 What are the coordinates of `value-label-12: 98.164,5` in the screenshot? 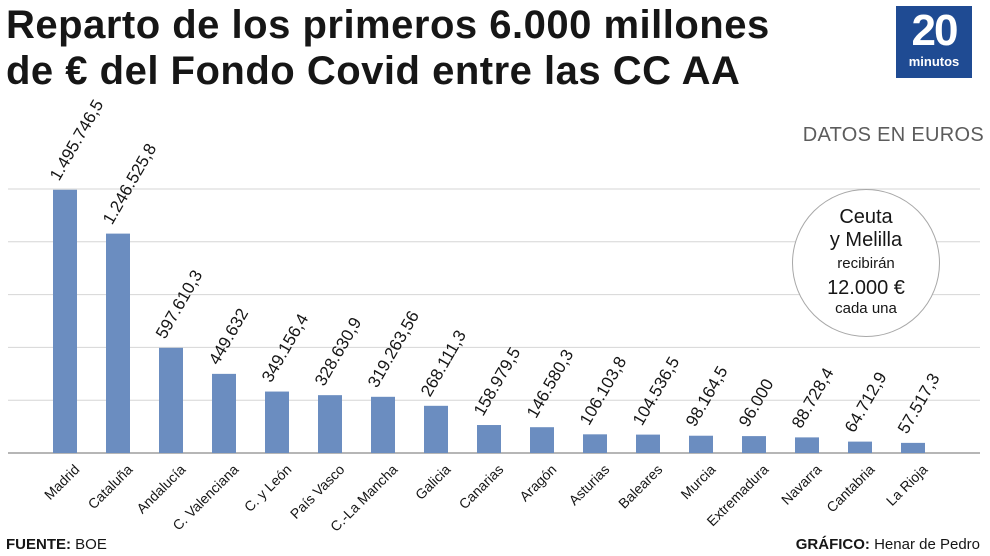 It's located at (707, 396).